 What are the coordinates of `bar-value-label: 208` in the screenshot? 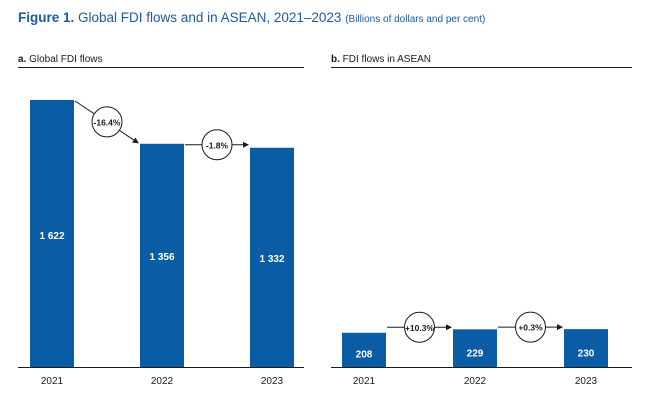 It's located at (364, 354).